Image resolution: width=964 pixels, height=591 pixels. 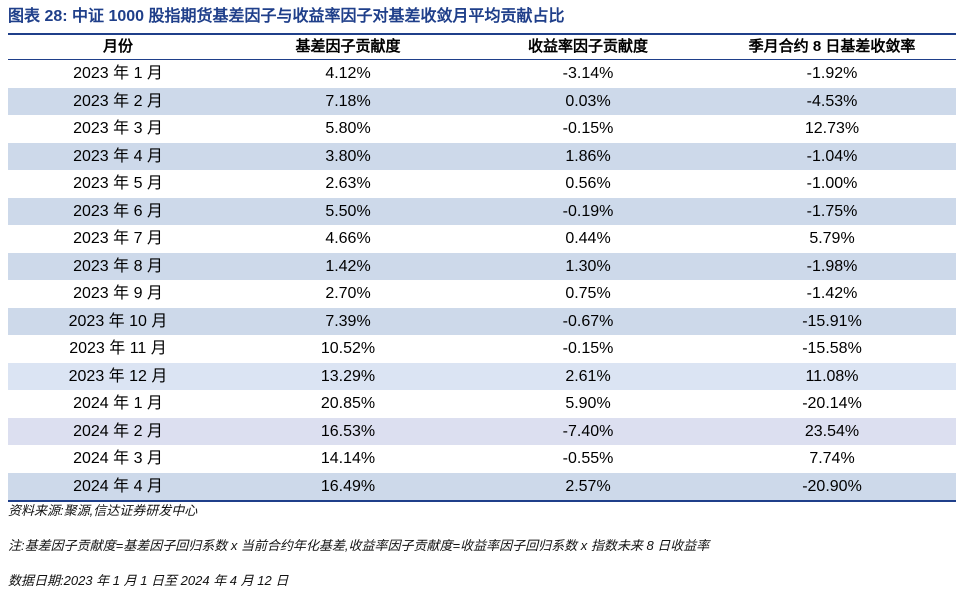 What do you see at coordinates (588, 293) in the screenshot?
I see `cell-return-factor: 0.75%` at bounding box center [588, 293].